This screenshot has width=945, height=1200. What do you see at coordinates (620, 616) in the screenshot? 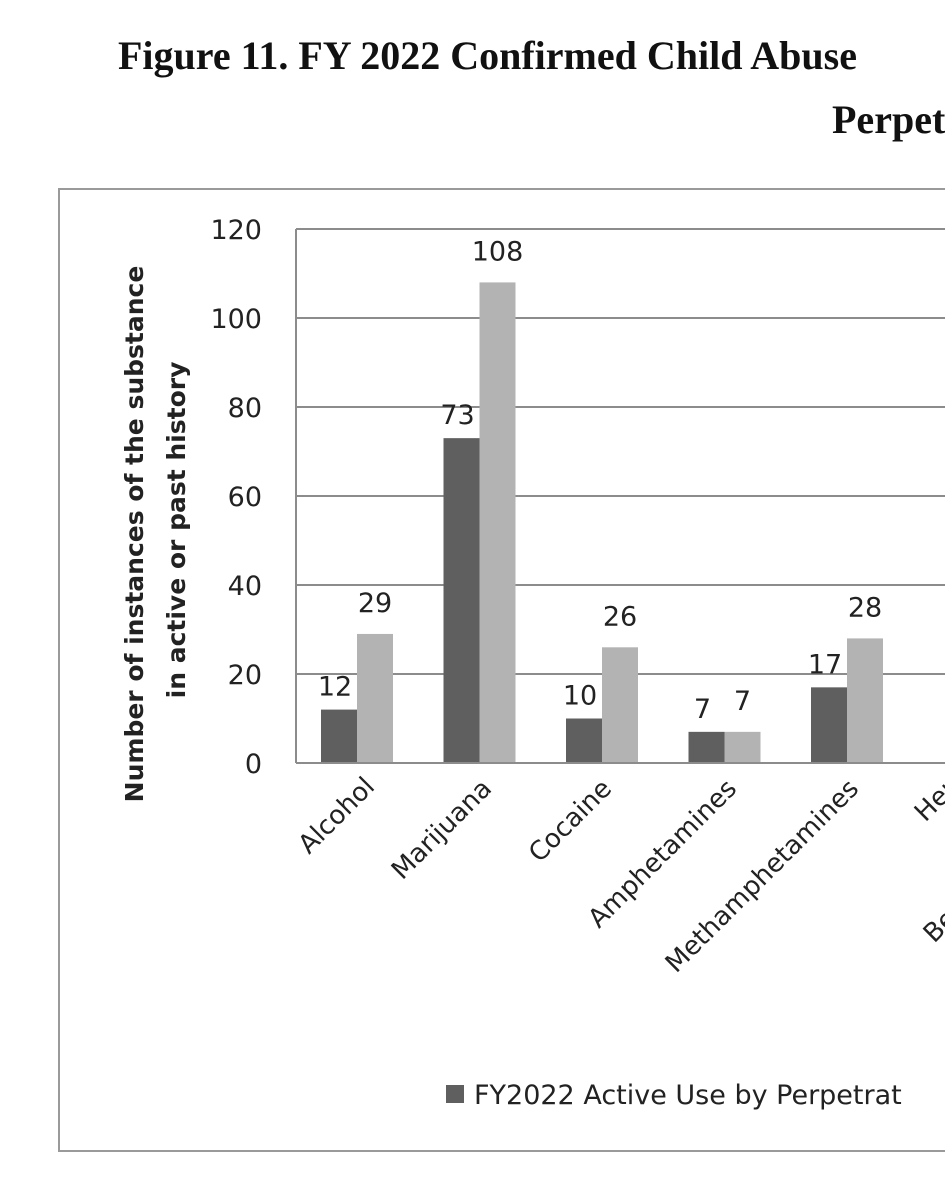
I see `data-label: 26` at bounding box center [620, 616].